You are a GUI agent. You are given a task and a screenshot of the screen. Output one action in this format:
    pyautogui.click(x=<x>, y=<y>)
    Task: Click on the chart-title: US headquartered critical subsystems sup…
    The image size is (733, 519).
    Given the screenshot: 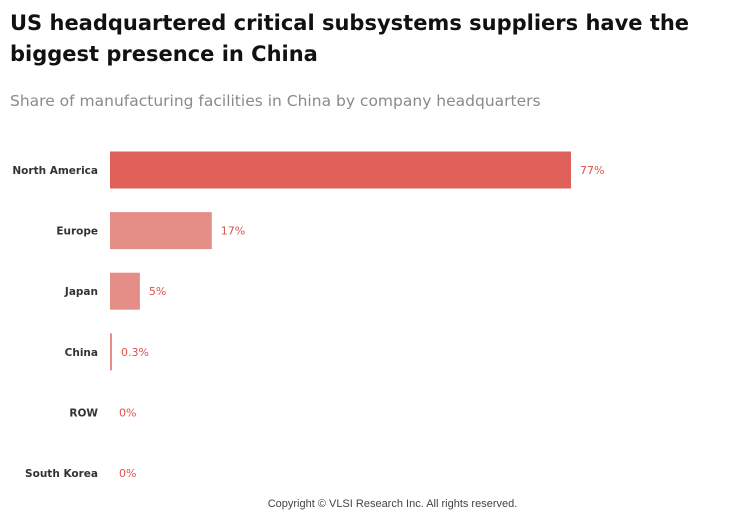 What is the action you would take?
    pyautogui.click(x=350, y=38)
    